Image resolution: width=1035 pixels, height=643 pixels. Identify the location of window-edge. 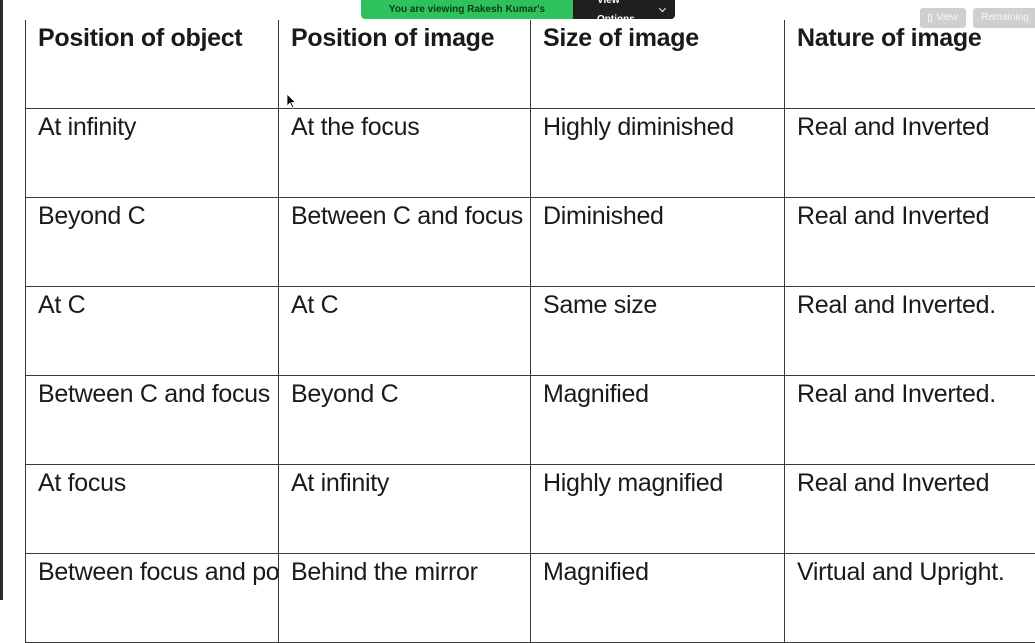
(1, 300).